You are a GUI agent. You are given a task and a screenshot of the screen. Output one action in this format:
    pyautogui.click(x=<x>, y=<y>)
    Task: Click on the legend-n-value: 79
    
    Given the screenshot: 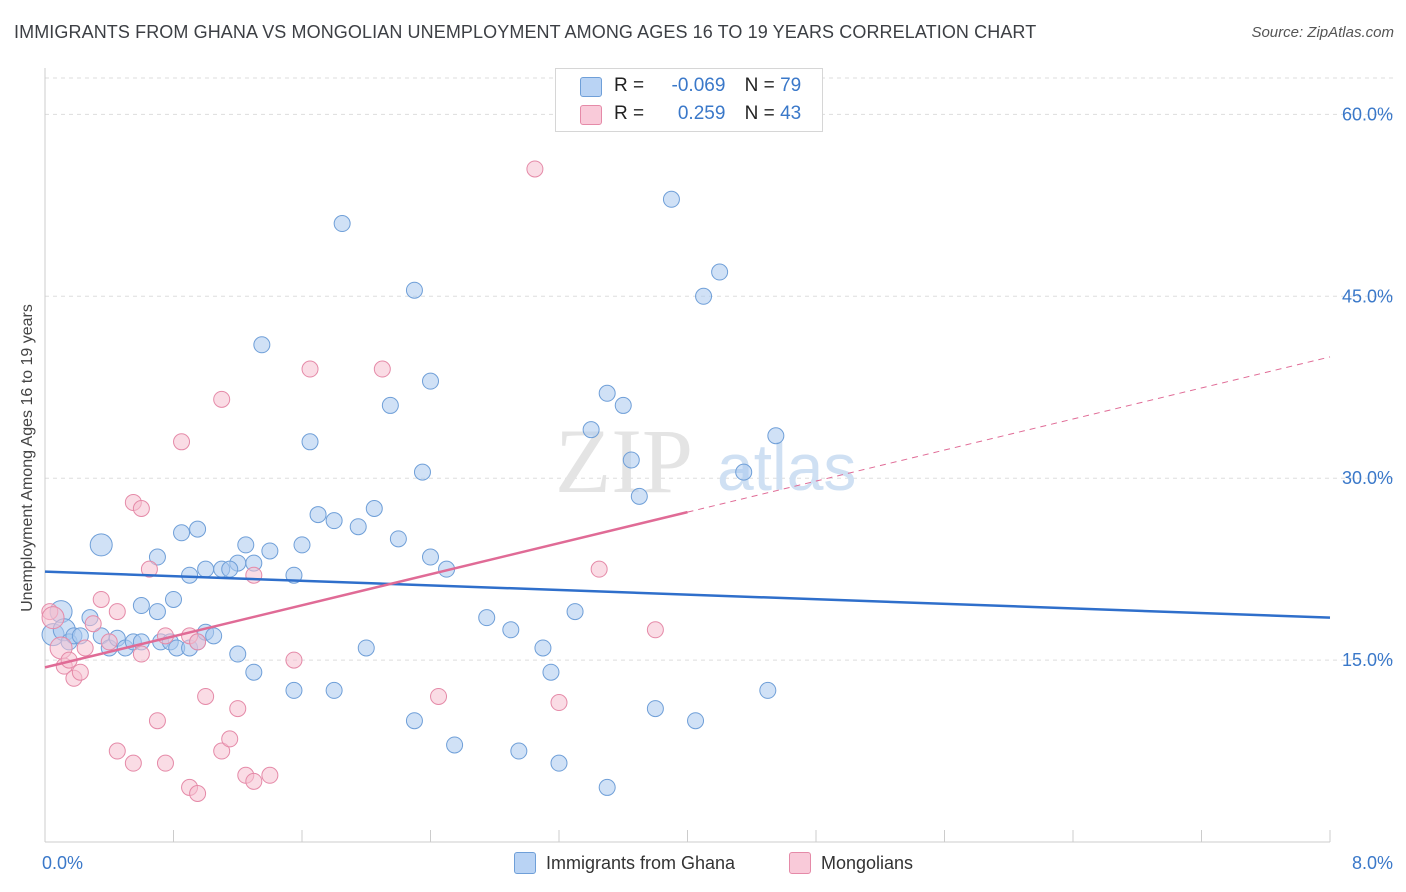 What is the action you would take?
    pyautogui.click(x=791, y=85)
    